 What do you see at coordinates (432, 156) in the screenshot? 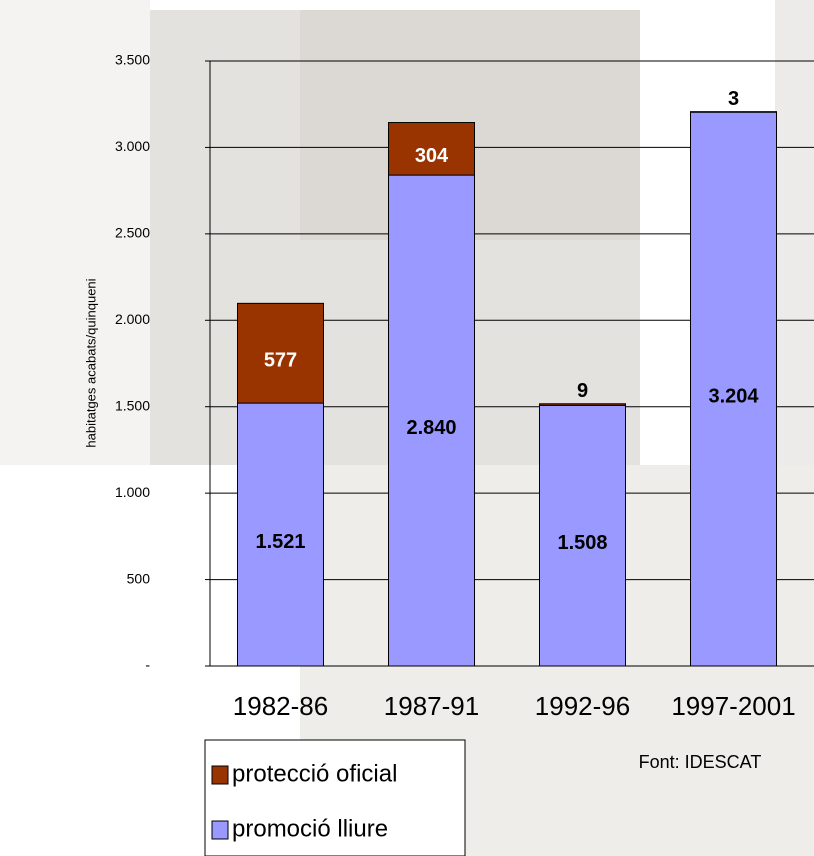
I see `data-label: 304` at bounding box center [432, 156].